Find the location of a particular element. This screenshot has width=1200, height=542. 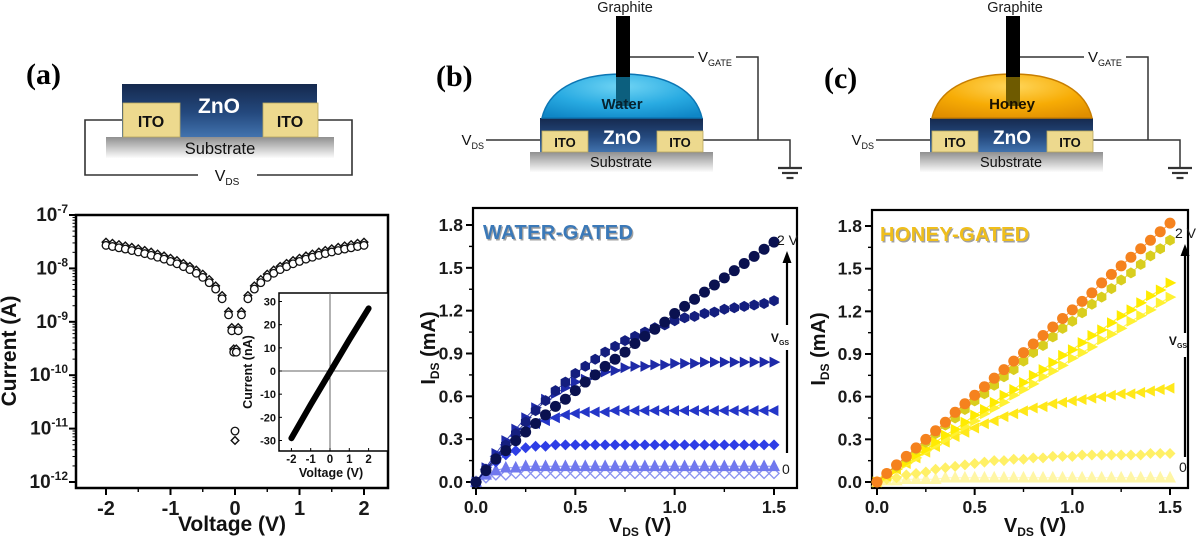

device-schematic-honey-gated: Graphite Honey ZnO ITO ITO Substrate VDS VGATE is located at coordinates (1021, 90).